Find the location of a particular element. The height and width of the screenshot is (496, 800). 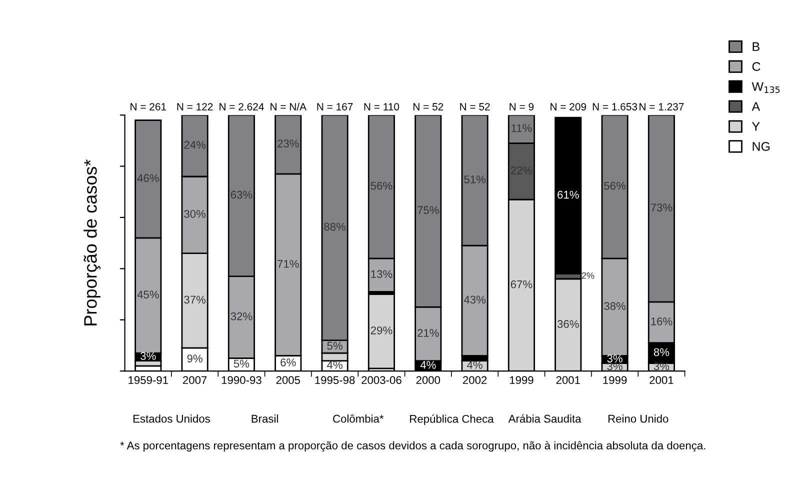

x-tick-label: 1959-91 is located at coordinates (148, 380).